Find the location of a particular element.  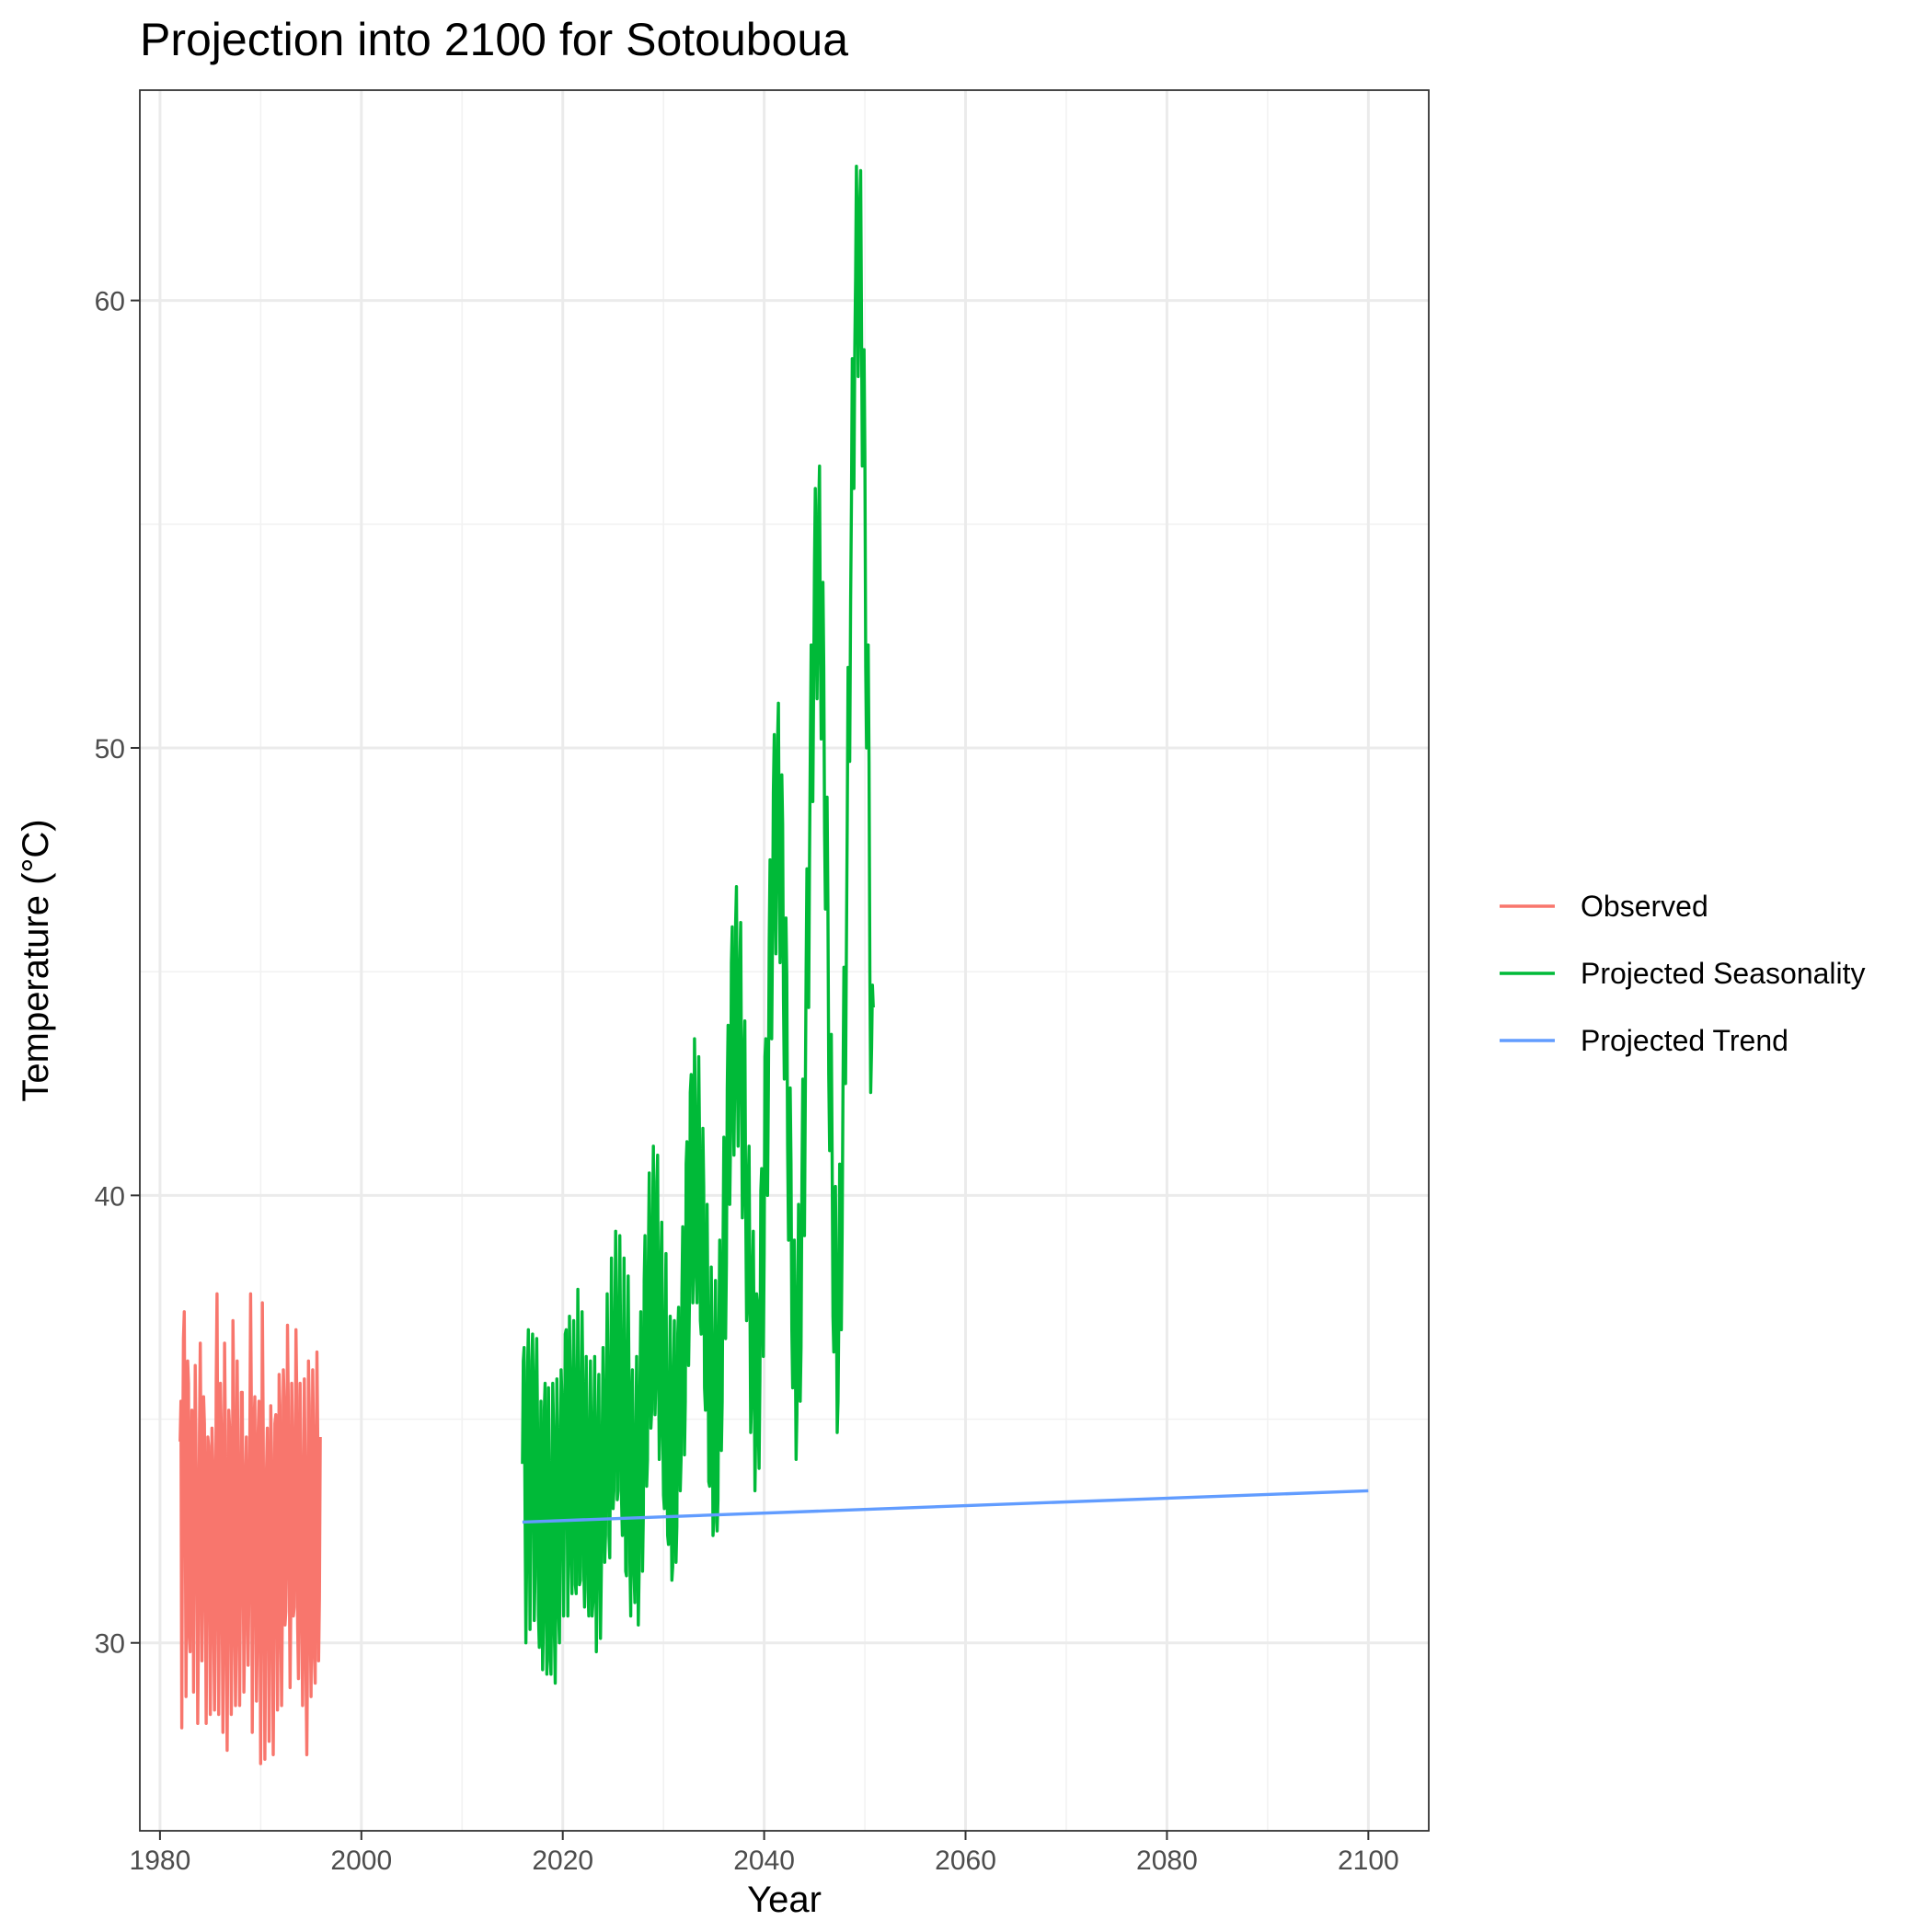

series-line-projected-seasonality is located at coordinates (698, 925).